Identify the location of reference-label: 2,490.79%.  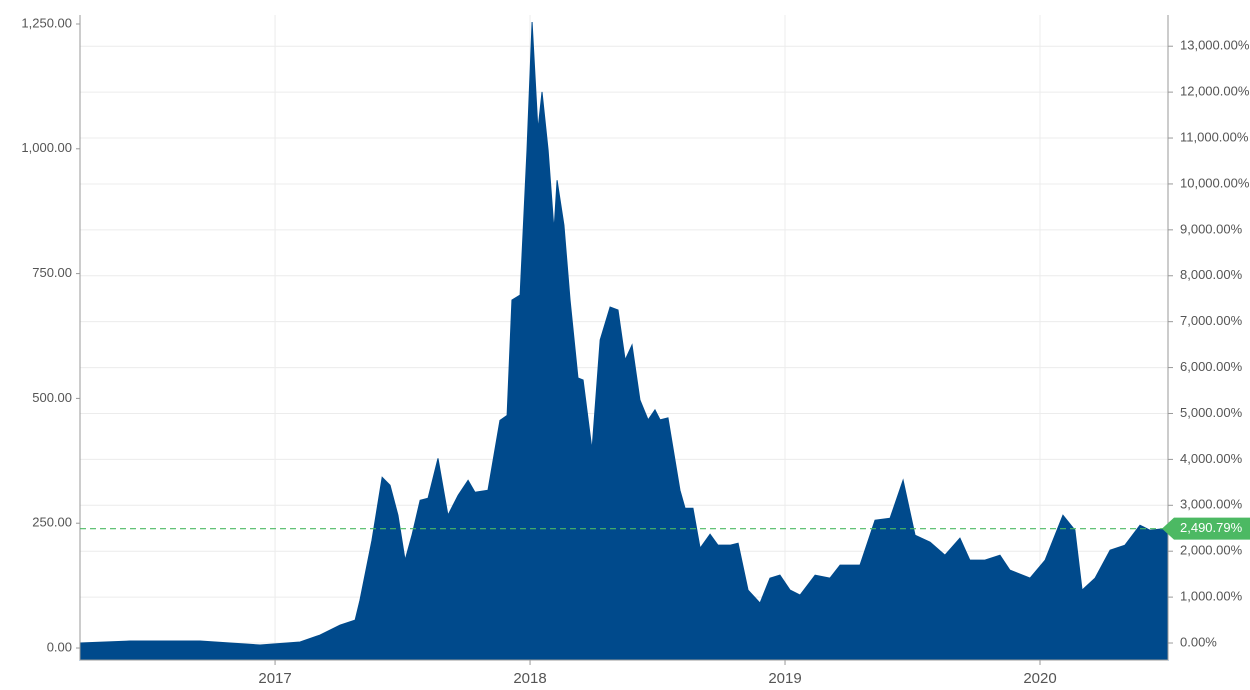
(1211, 527).